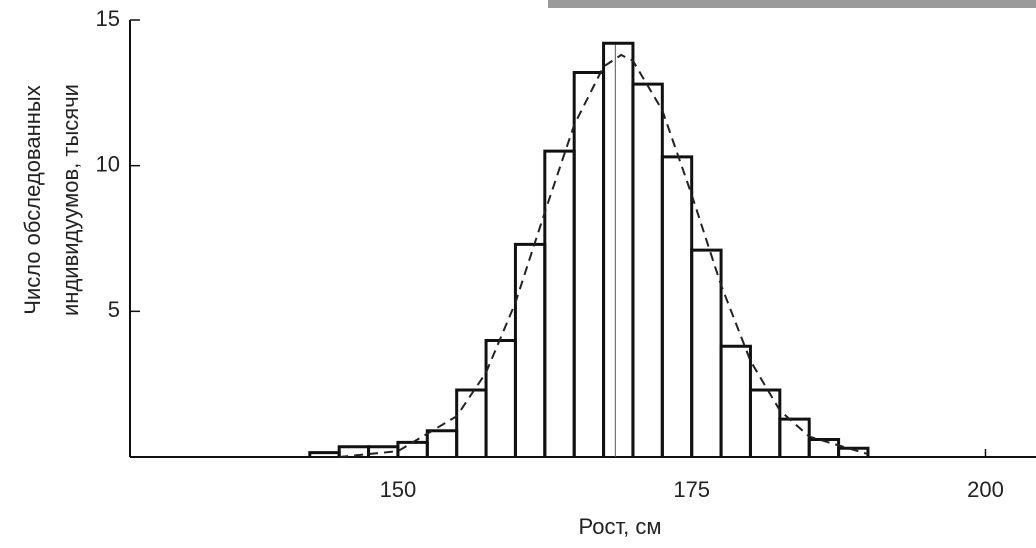  I want to click on x-tick-label: 175, so click(691, 489).